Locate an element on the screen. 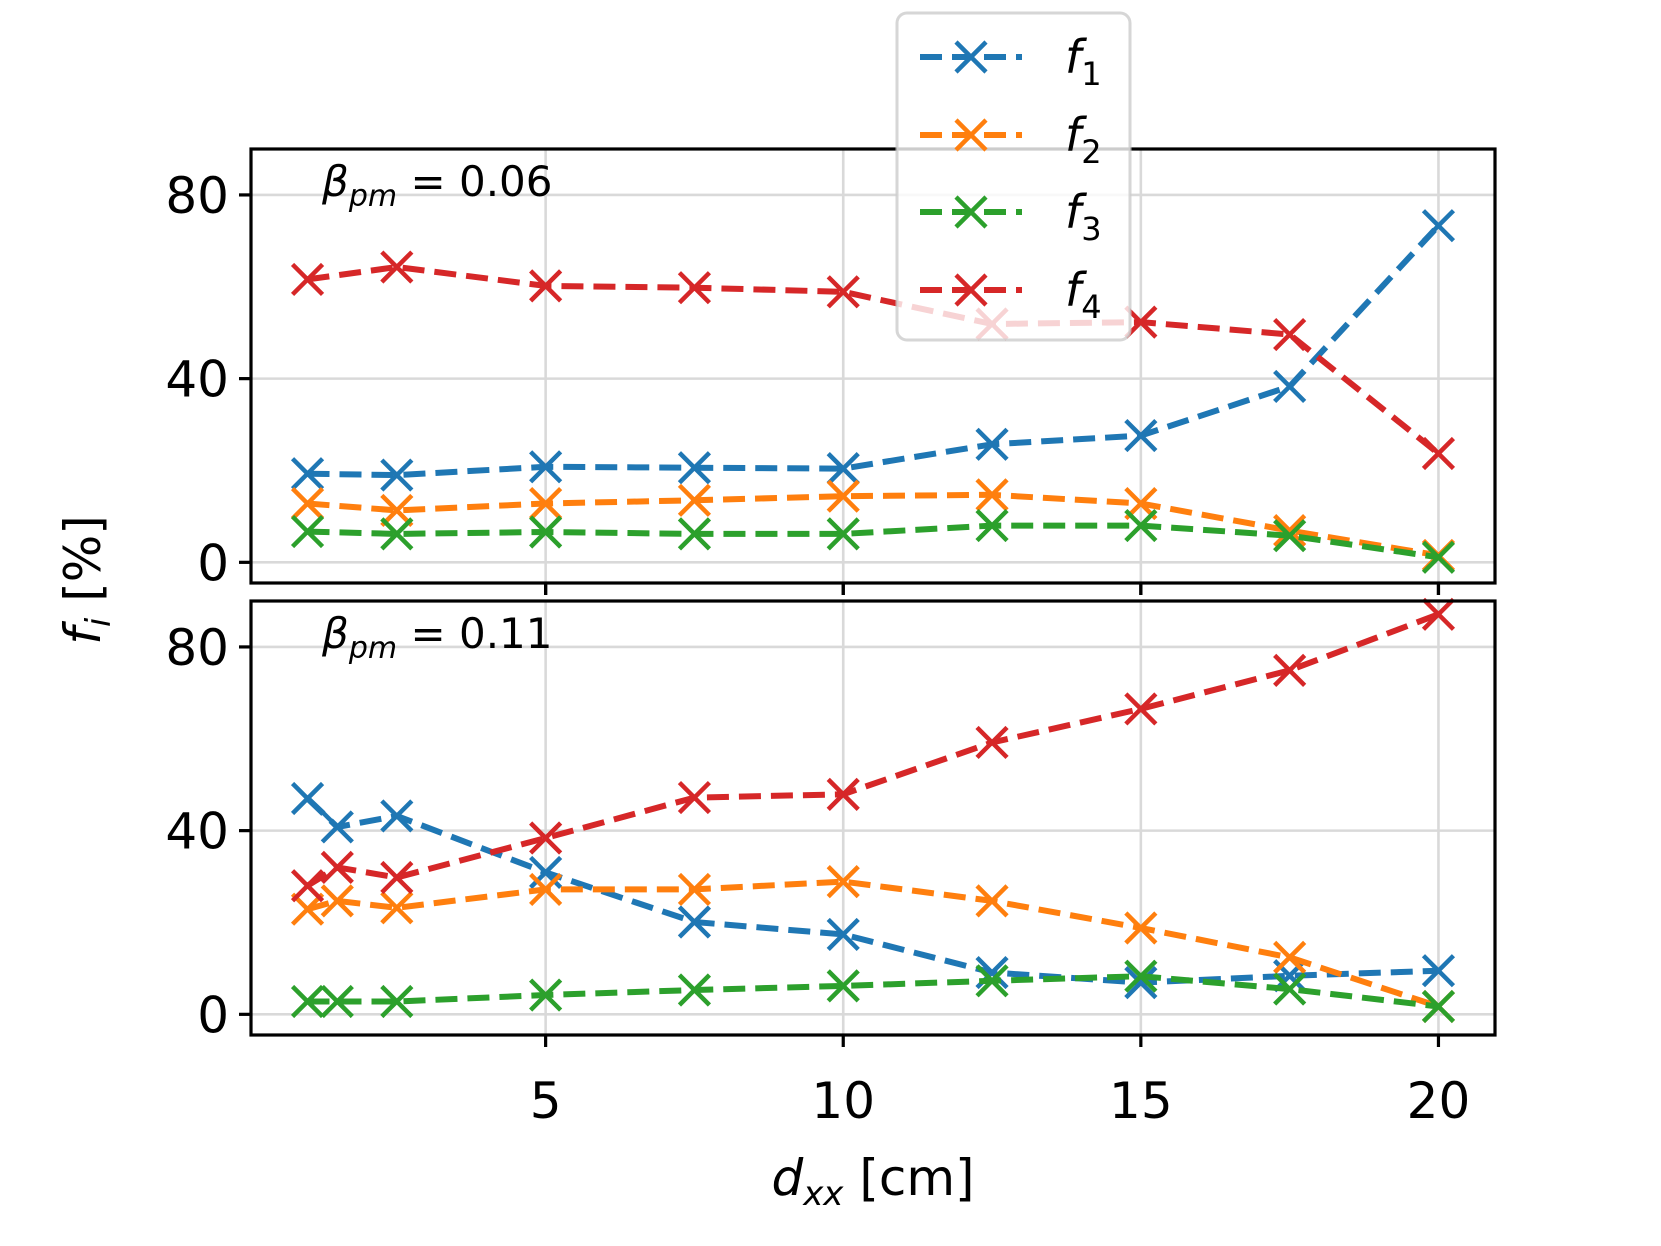 The width and height of the screenshot is (1661, 1246). bottom-marker-f2-12.5 is located at coordinates (992, 901).